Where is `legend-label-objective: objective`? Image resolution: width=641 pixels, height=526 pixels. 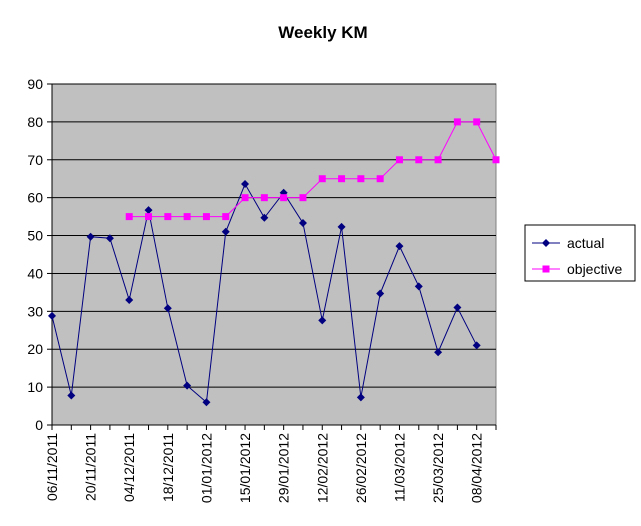 legend-label-objective: objective is located at coordinates (594, 269).